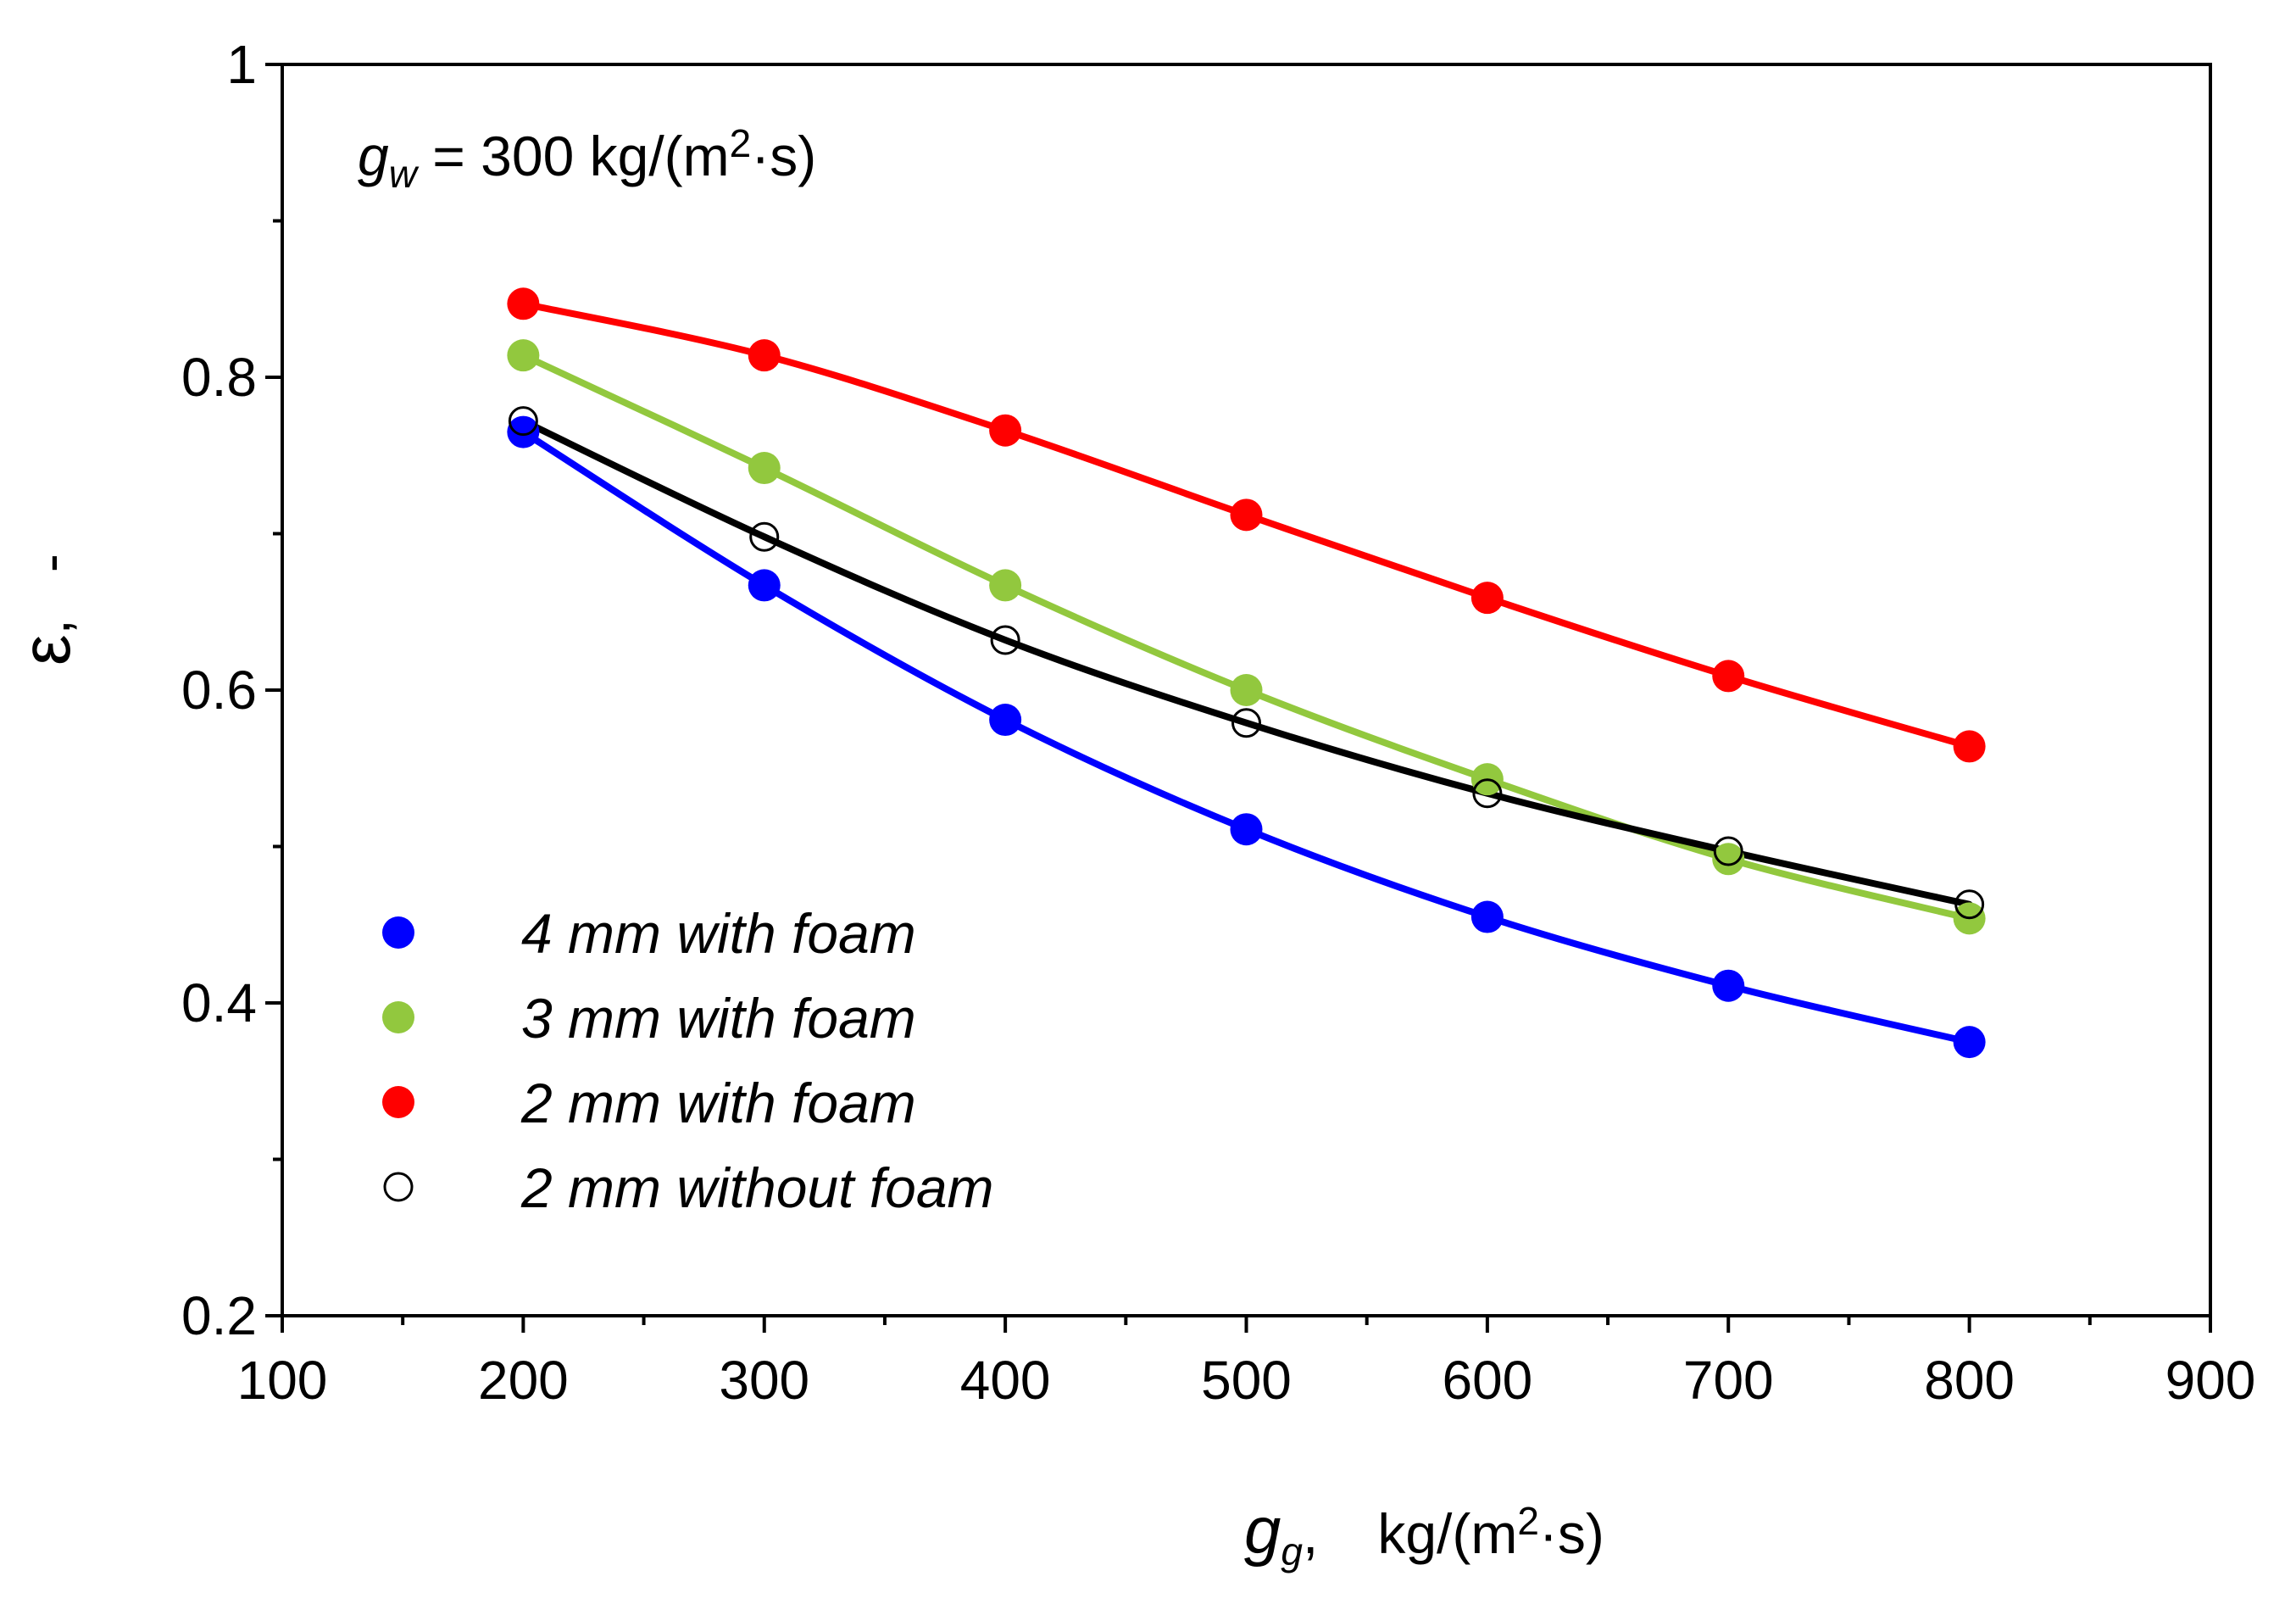 The width and height of the screenshot is (2296, 1604). What do you see at coordinates (1005, 1380) in the screenshot?
I see `x-tick-label: 400` at bounding box center [1005, 1380].